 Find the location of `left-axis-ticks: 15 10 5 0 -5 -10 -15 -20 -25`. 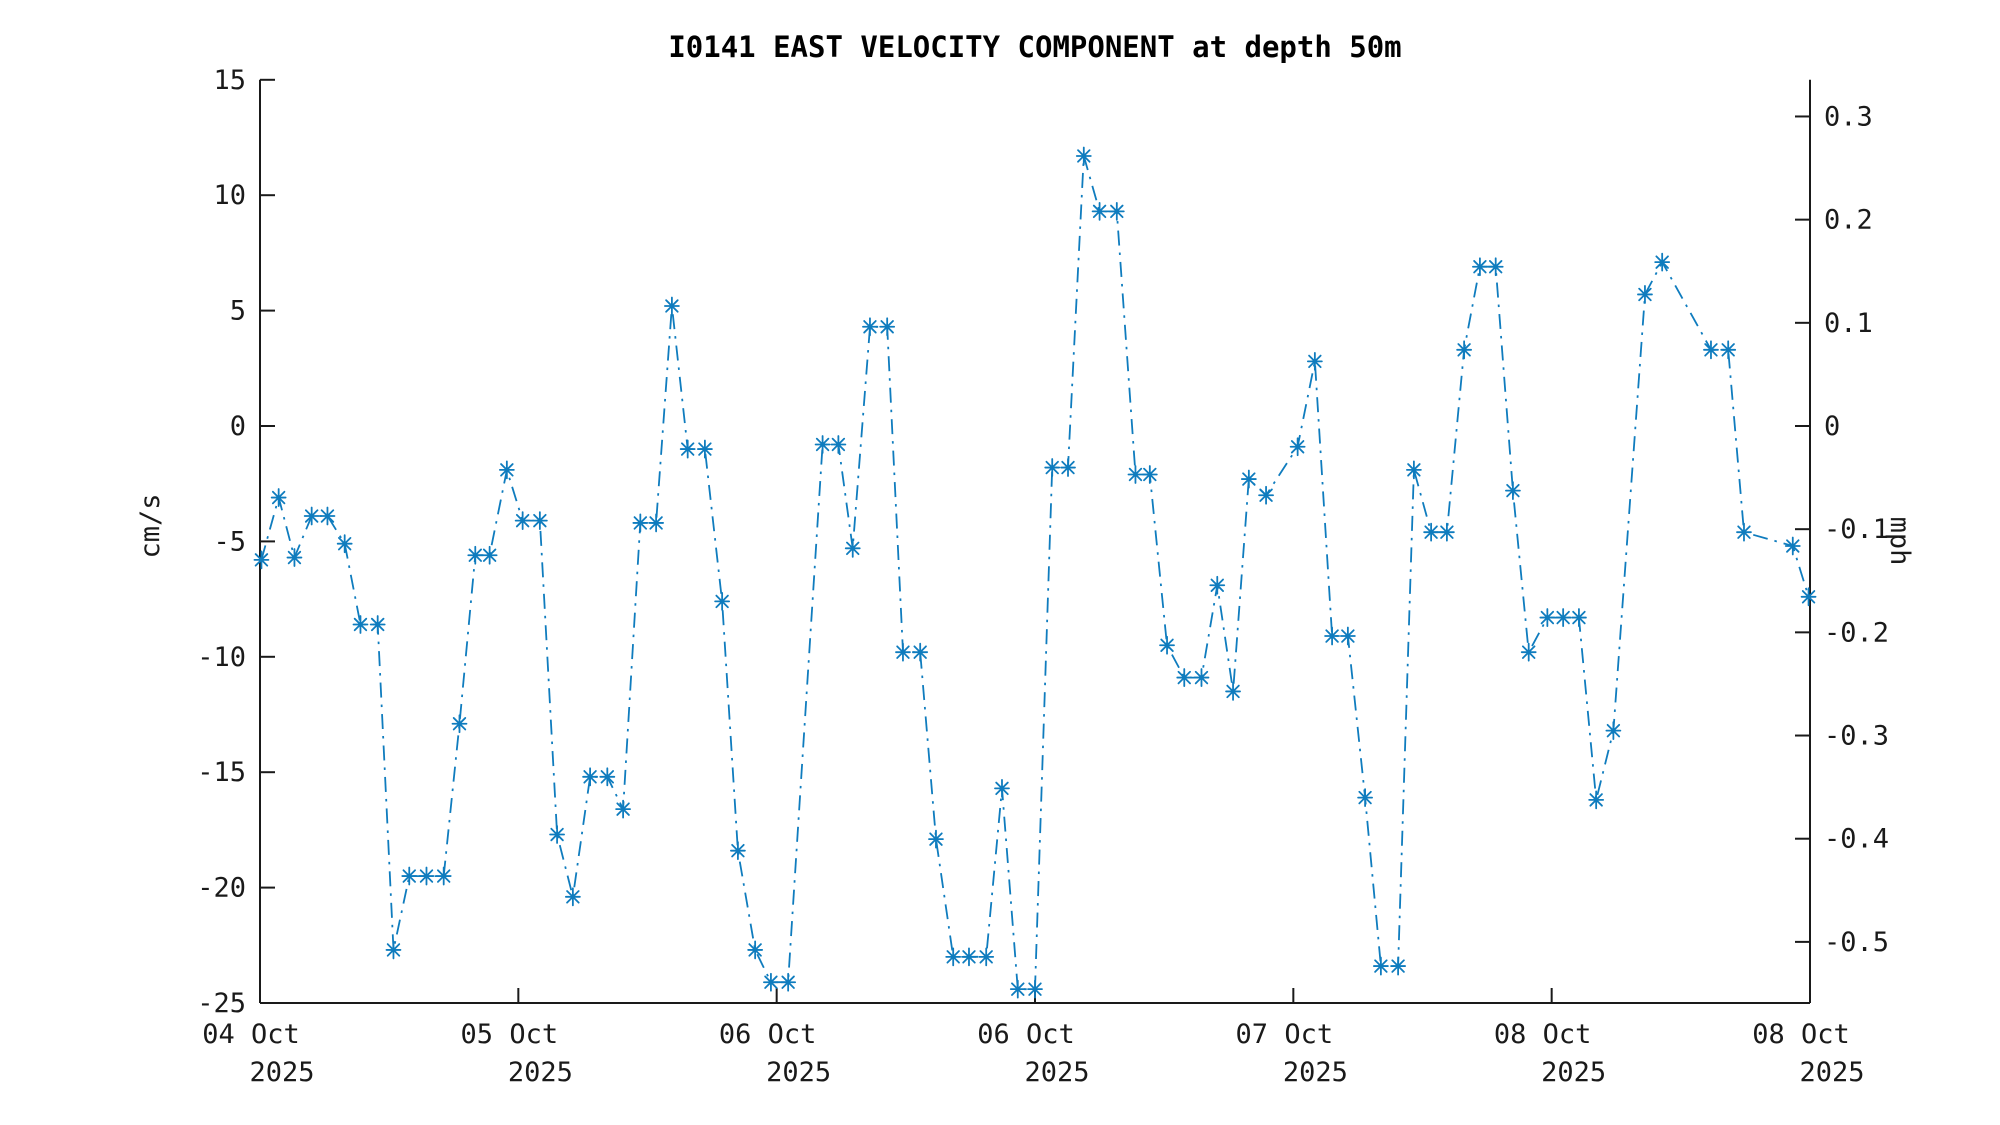

left-axis-ticks: 15 10 5 0 -5 -10 -15 -20 -25 is located at coordinates (236, 542).